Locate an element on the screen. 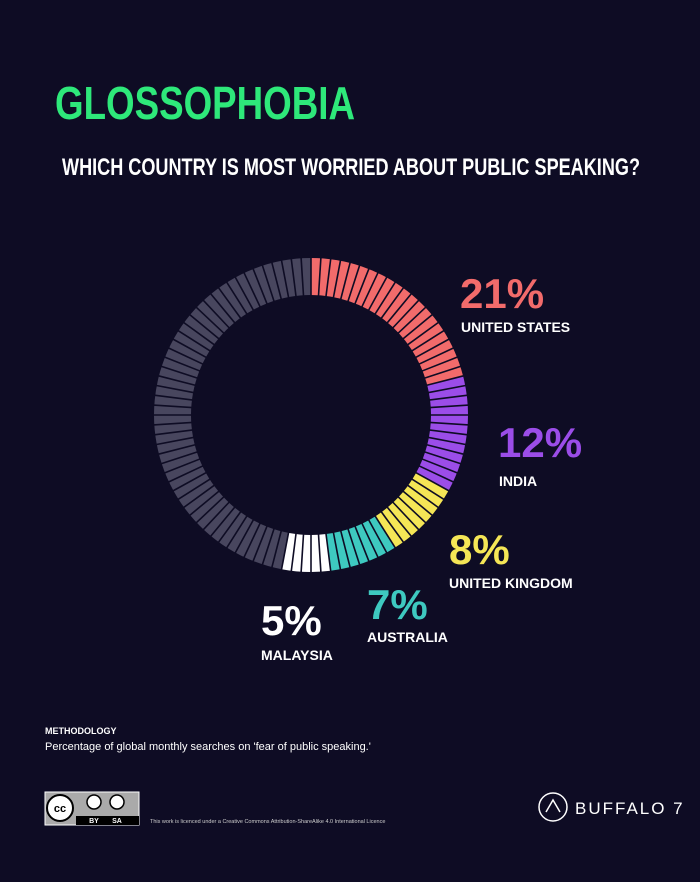 The image size is (700, 882). svg-text: cc is located at coordinates (60, 809).